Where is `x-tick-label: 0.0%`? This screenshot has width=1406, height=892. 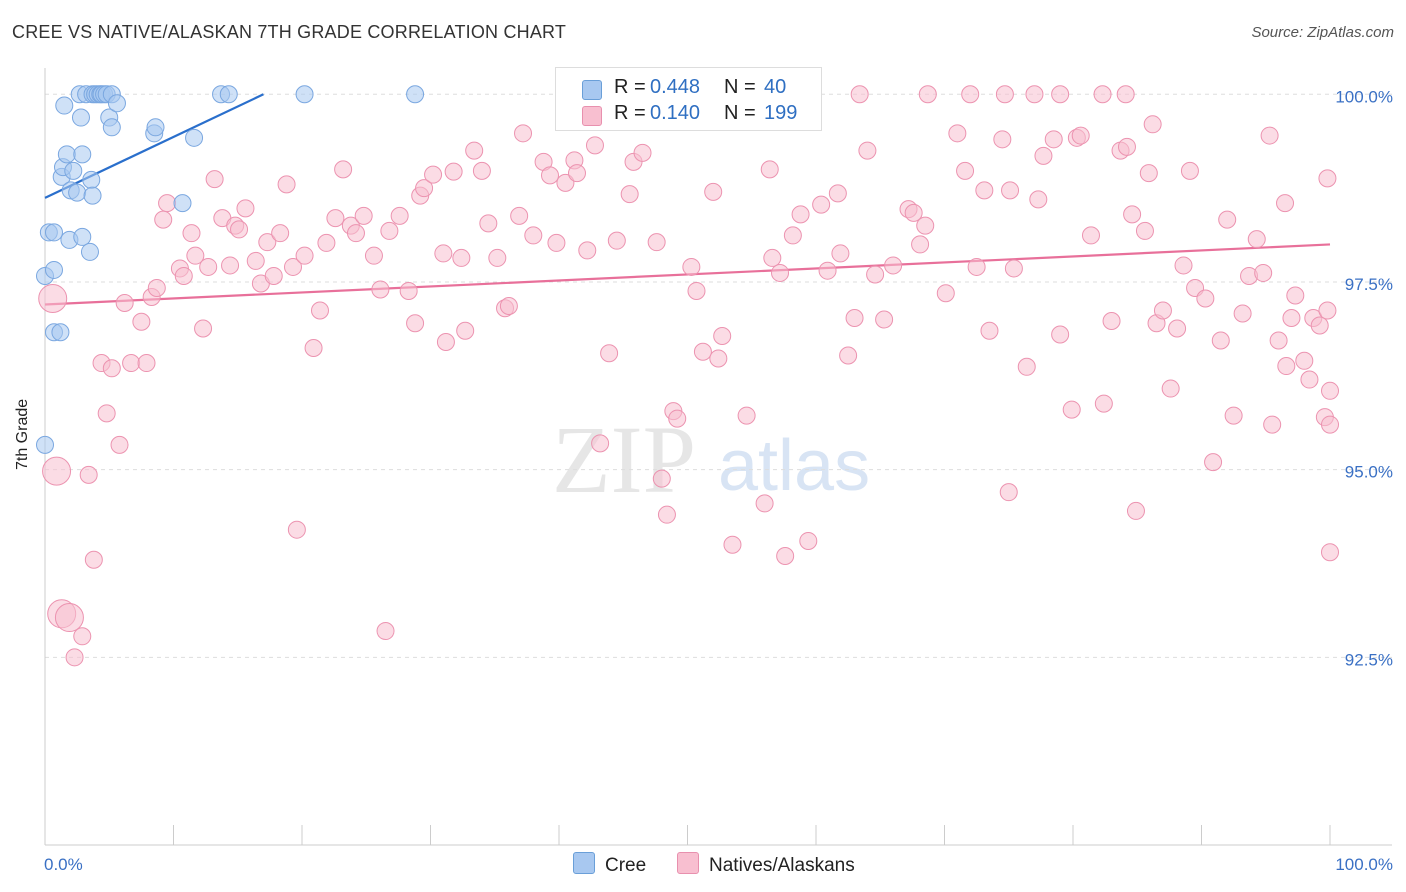
x-tick-label: 0.0% is located at coordinates (63, 864).